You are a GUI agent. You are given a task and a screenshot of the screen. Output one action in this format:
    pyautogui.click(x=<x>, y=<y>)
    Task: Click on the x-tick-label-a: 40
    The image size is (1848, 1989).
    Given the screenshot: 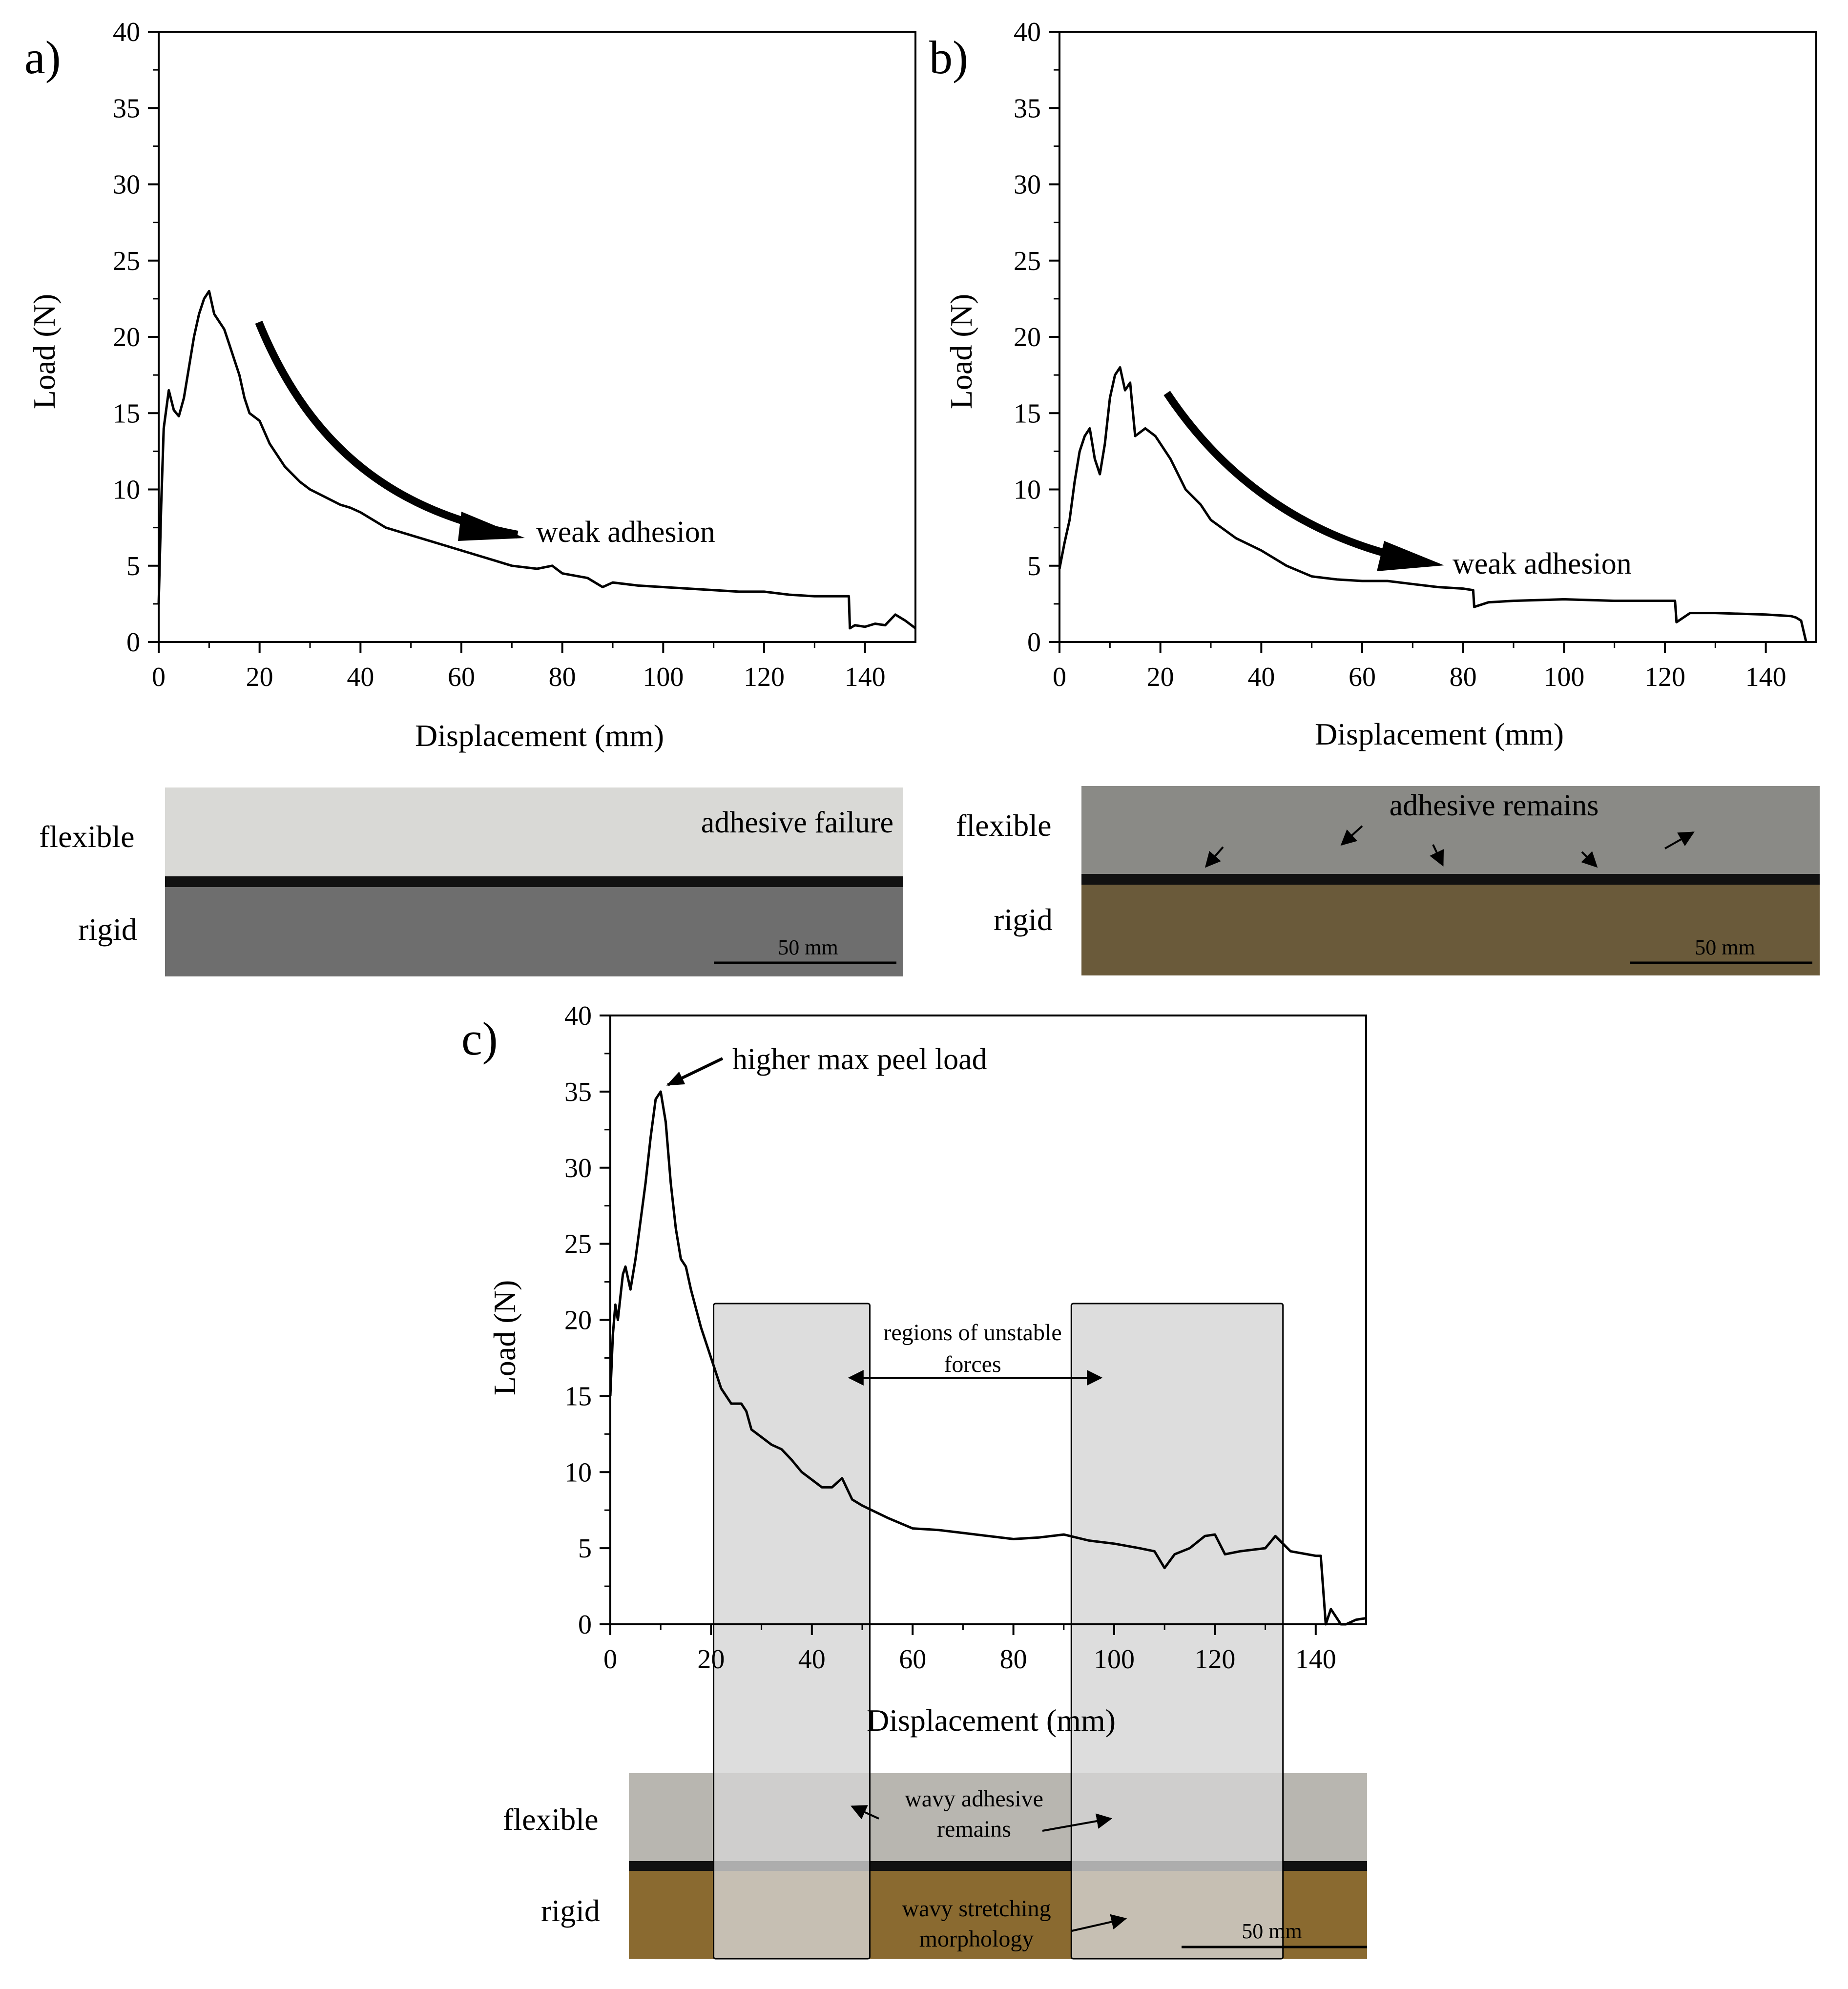 What is the action you would take?
    pyautogui.click(x=360, y=677)
    